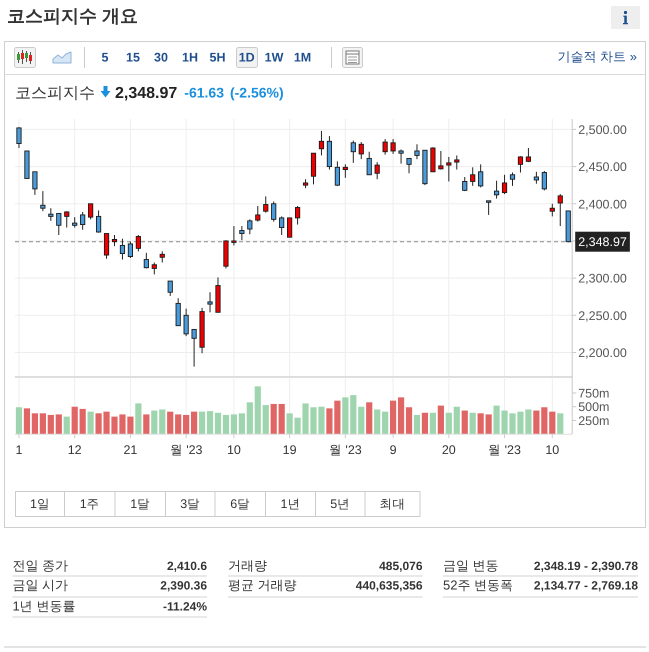 The width and height of the screenshot is (649, 652). Describe the element at coordinates (594, 407) in the screenshot. I see `y-tick-label: 500m` at that location.